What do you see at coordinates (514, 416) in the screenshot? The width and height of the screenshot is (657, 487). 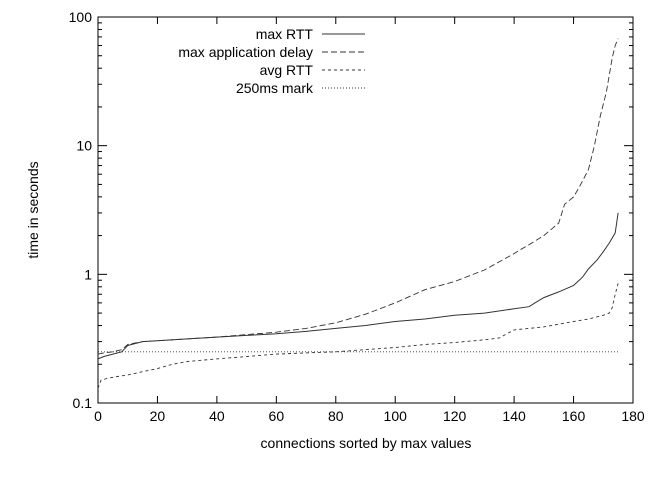 I see `x-tick-label: 140` at bounding box center [514, 416].